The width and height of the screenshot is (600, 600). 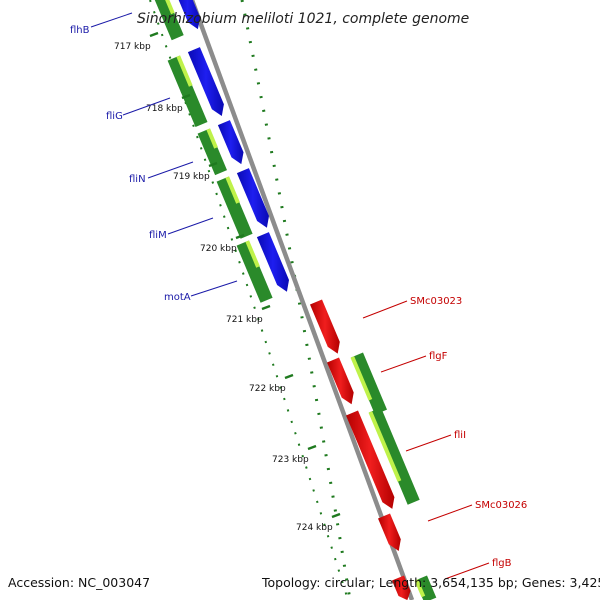 I want to click on gene-label-fliM: fliM, so click(x=158, y=235).